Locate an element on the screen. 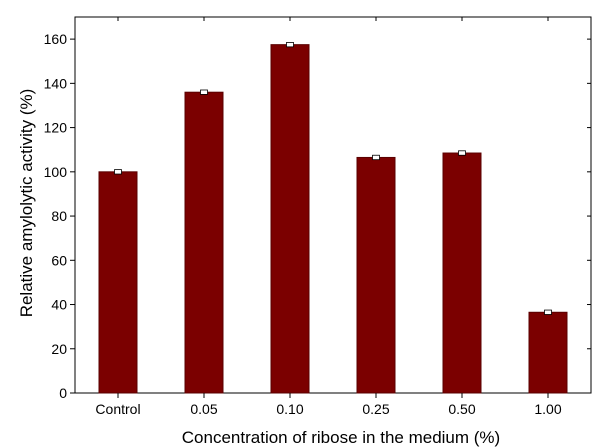 The width and height of the screenshot is (597, 448). x-tick-label: 0.25 is located at coordinates (375, 409).